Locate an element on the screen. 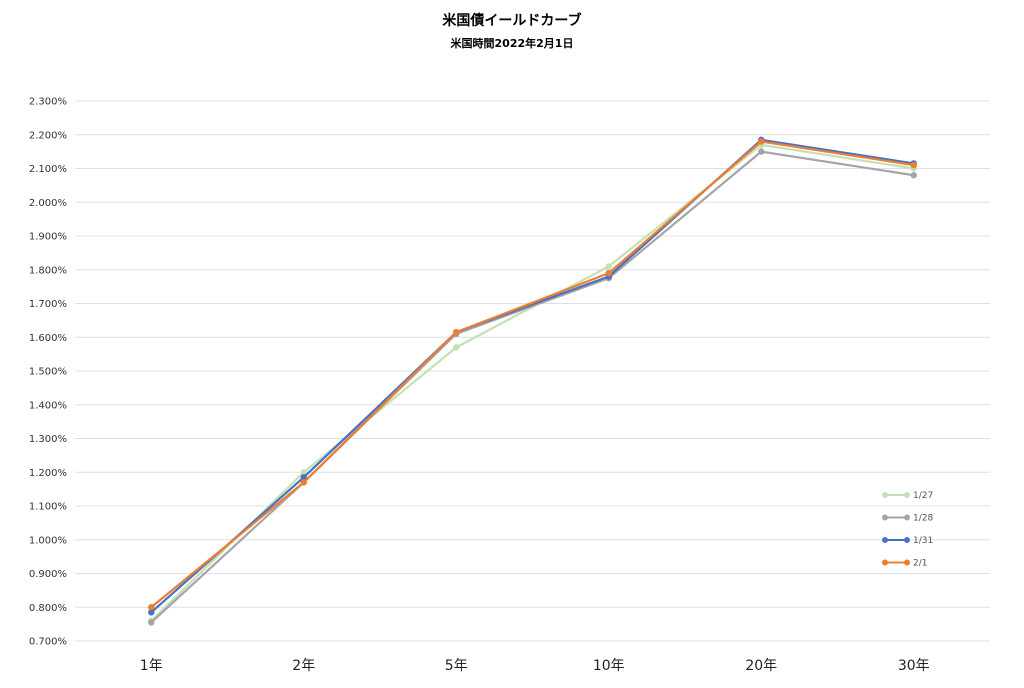 The width and height of the screenshot is (1024, 688). y-tick-label: 1.000% is located at coordinates (48, 540).